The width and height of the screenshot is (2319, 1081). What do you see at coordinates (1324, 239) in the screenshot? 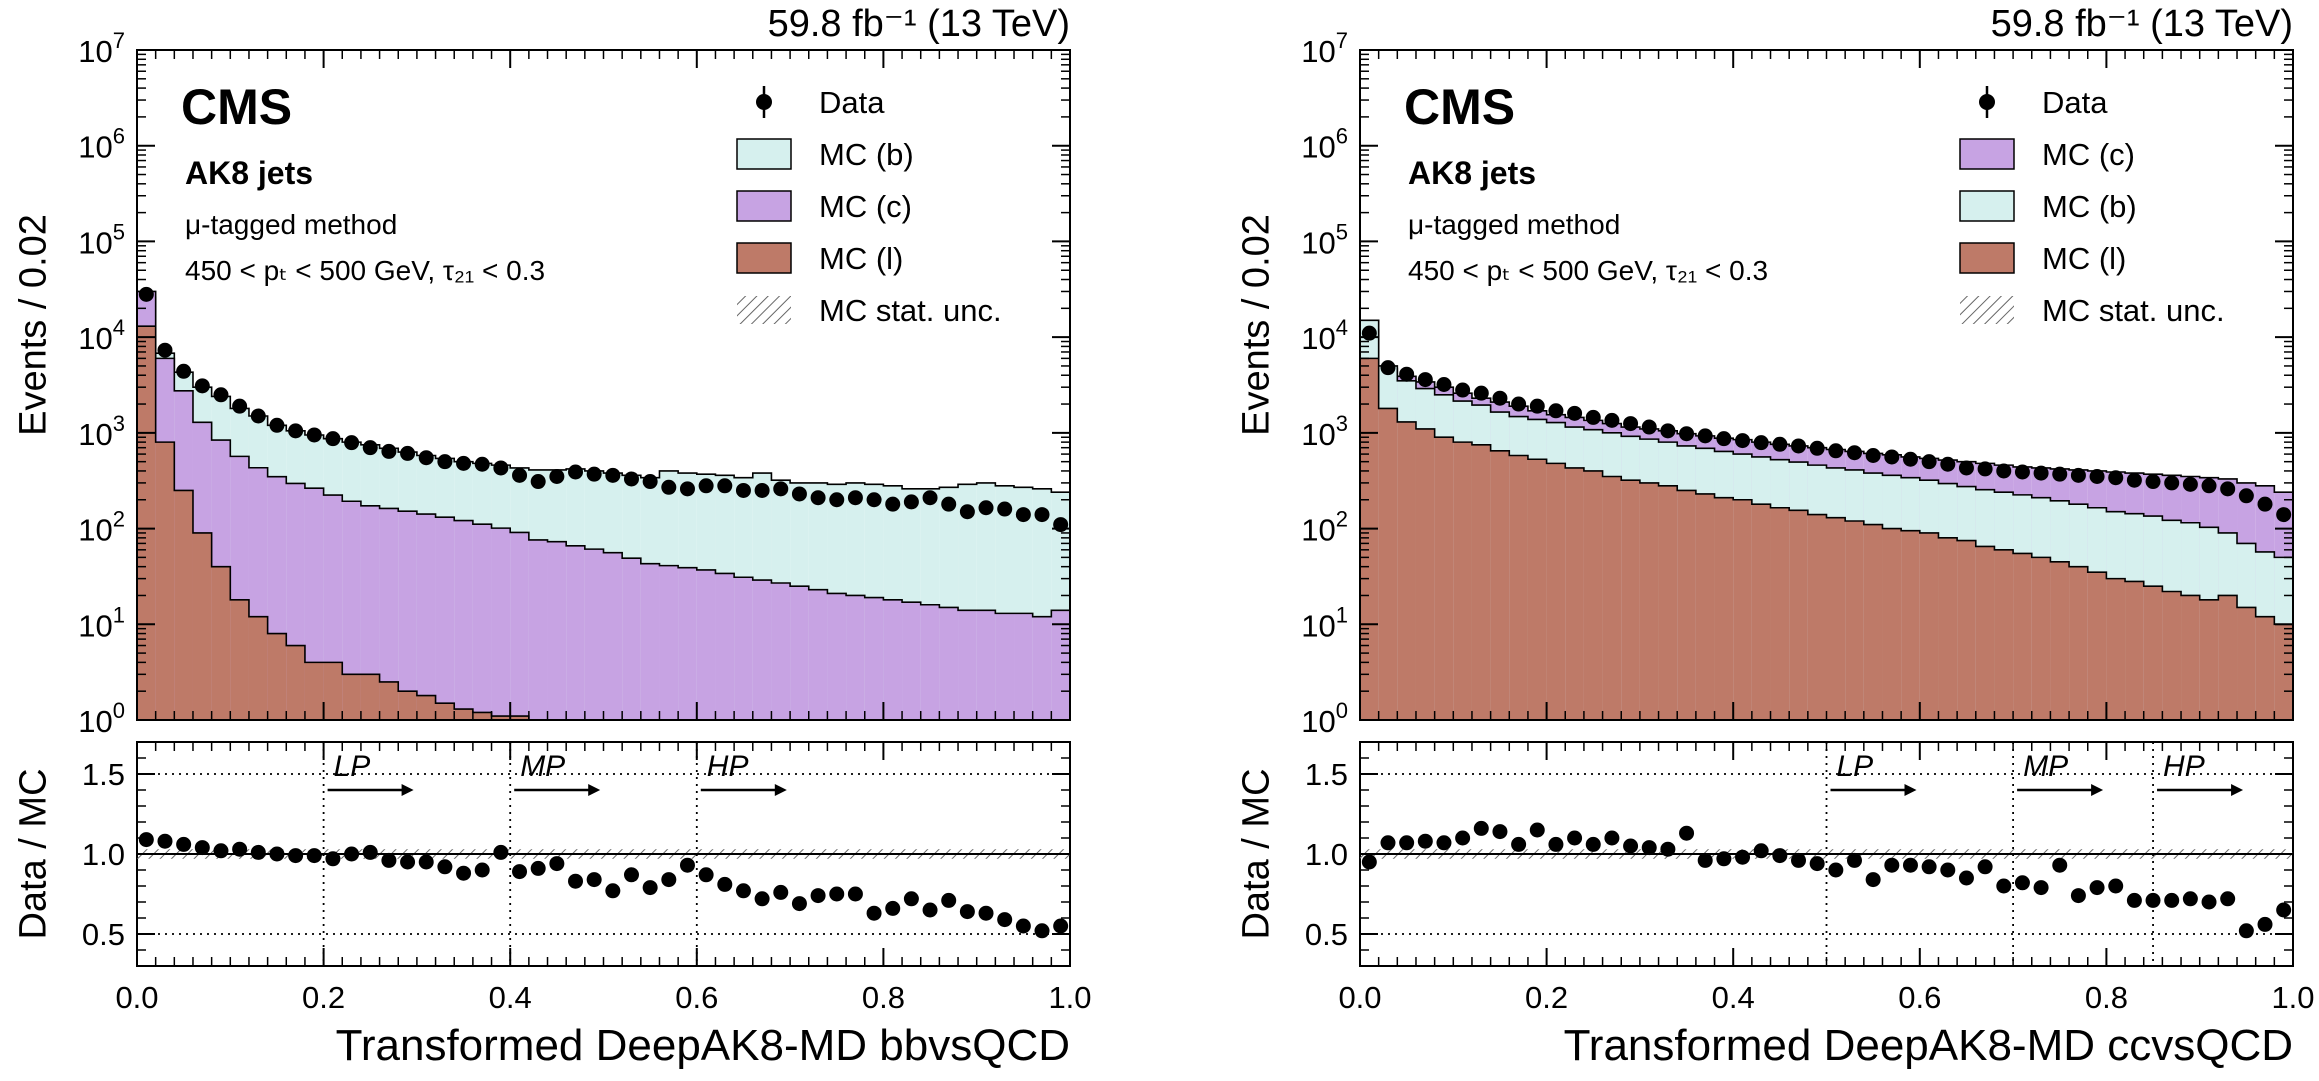
I see `y-tick-label: 10⁵` at bounding box center [1324, 239].